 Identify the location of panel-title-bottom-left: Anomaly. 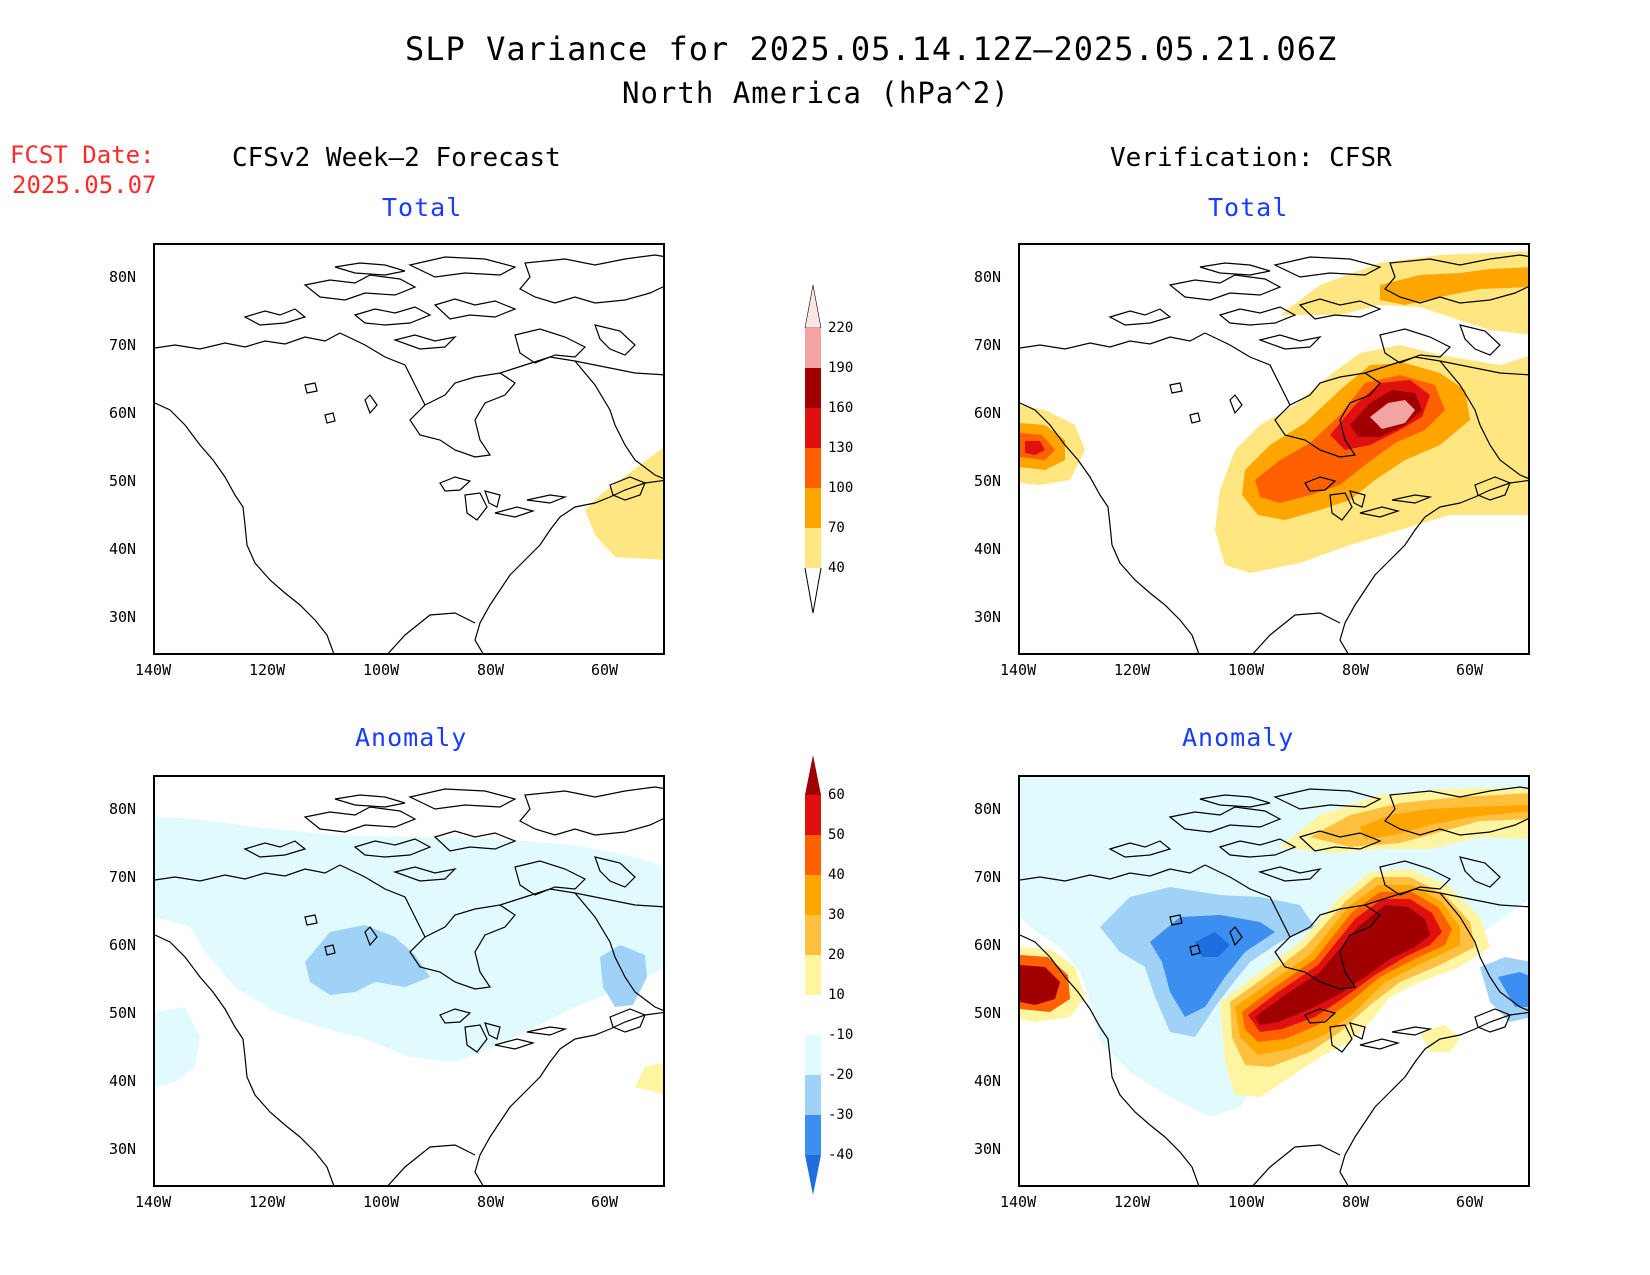
(411, 737).